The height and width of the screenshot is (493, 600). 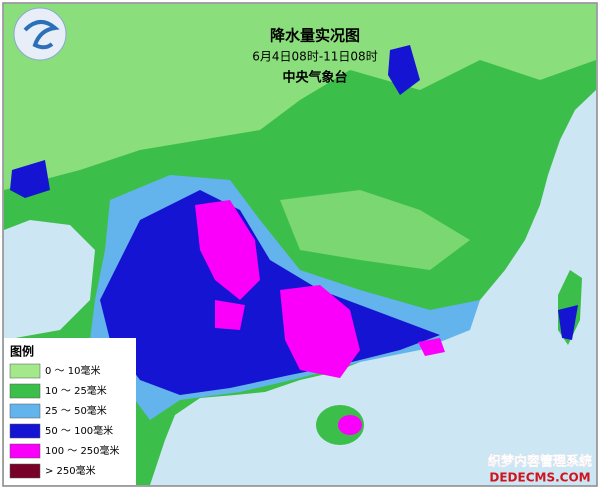 I want to click on light-rain-center, so click(x=375, y=230).